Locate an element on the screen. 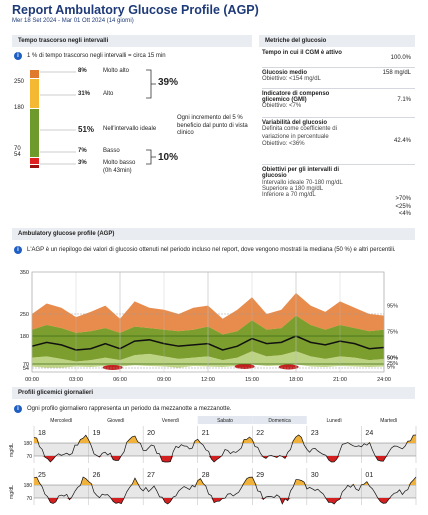 This screenshot has height=515, width=428. bracket-high is located at coordinates (151, 84).